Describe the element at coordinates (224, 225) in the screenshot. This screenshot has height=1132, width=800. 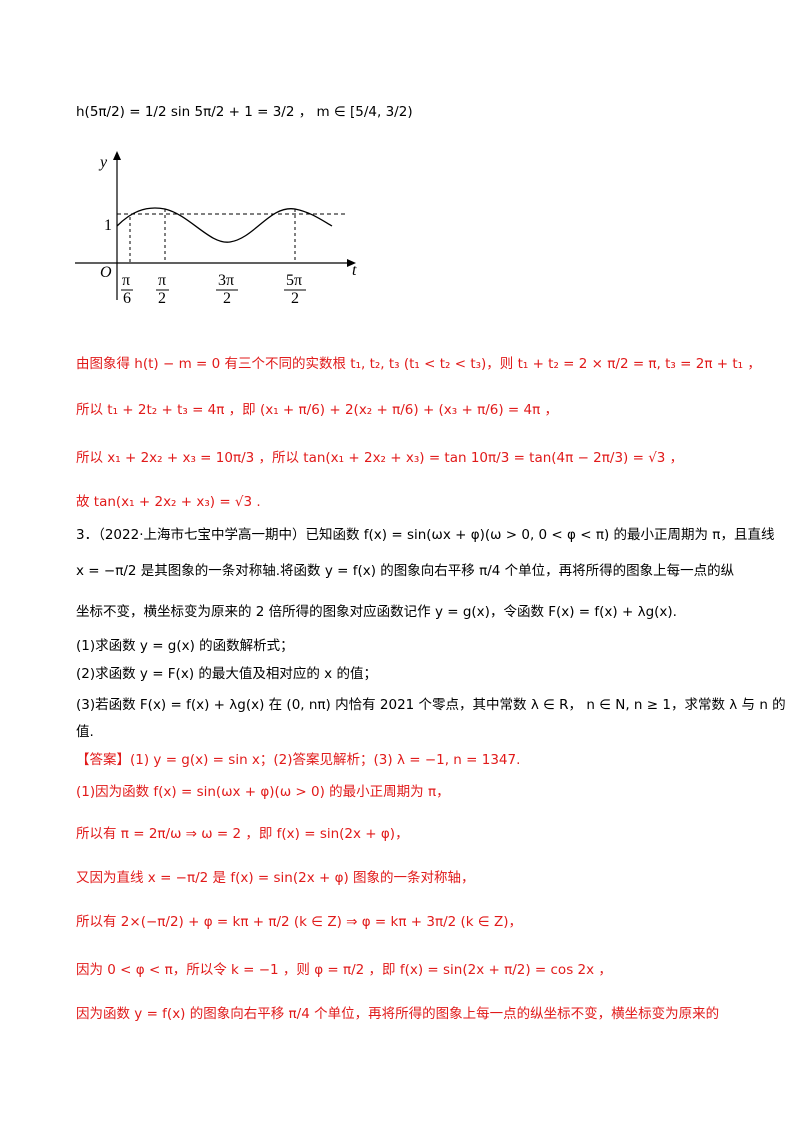
I see `curve` at that location.